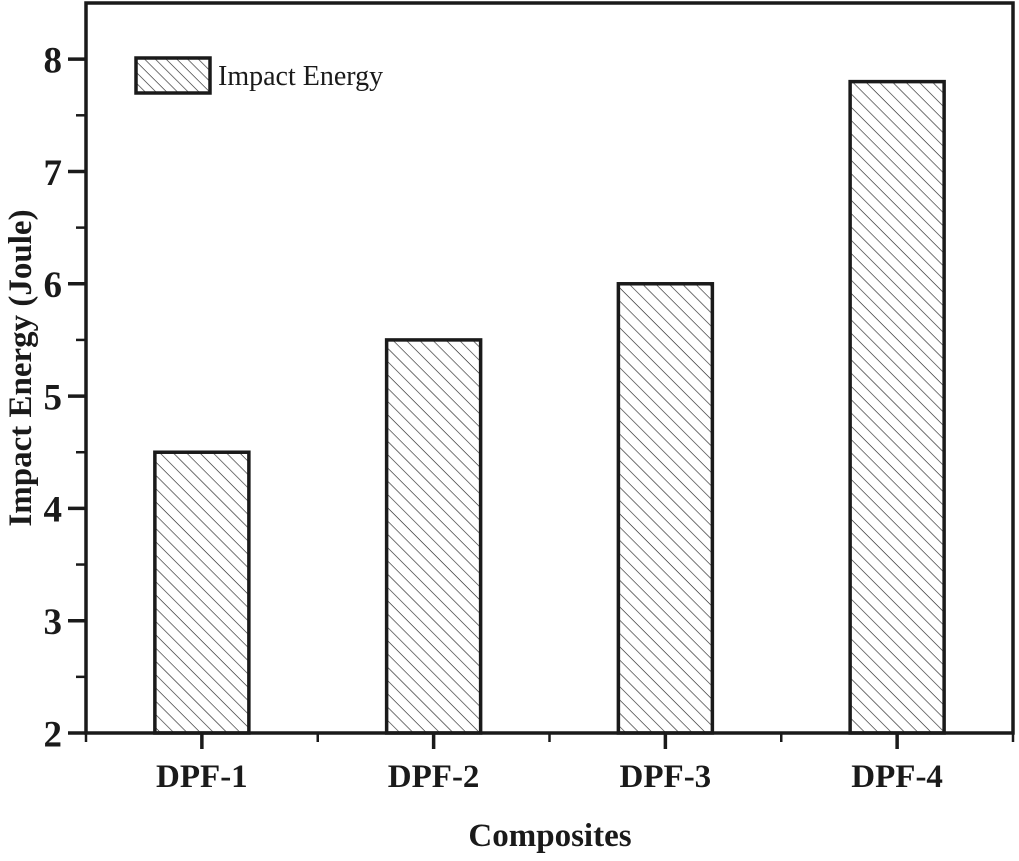 Image resolution: width=1019 pixels, height=861 pixels. I want to click on y-axis-tick-label: 6, so click(53, 285).